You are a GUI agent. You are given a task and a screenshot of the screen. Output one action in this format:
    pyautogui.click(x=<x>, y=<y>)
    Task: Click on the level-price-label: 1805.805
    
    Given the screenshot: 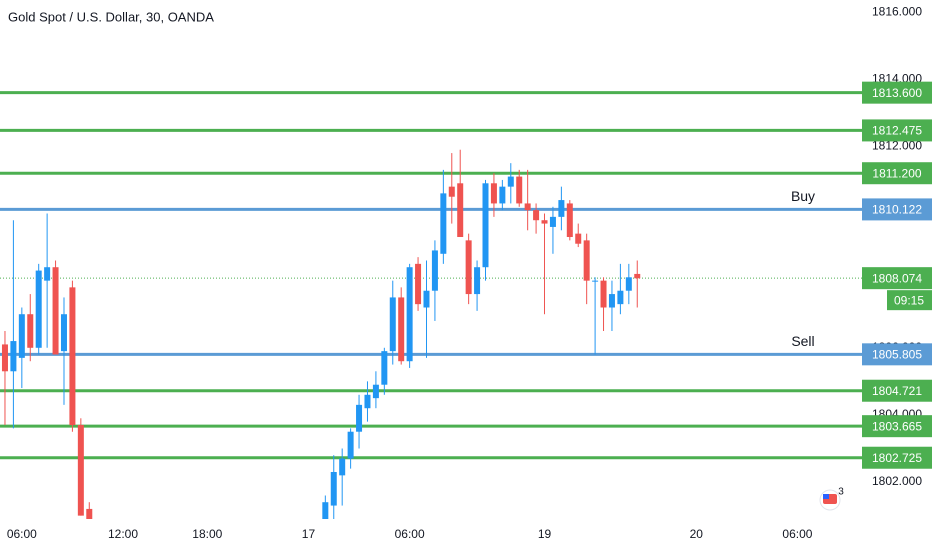 What is the action you would take?
    pyautogui.click(x=897, y=355)
    